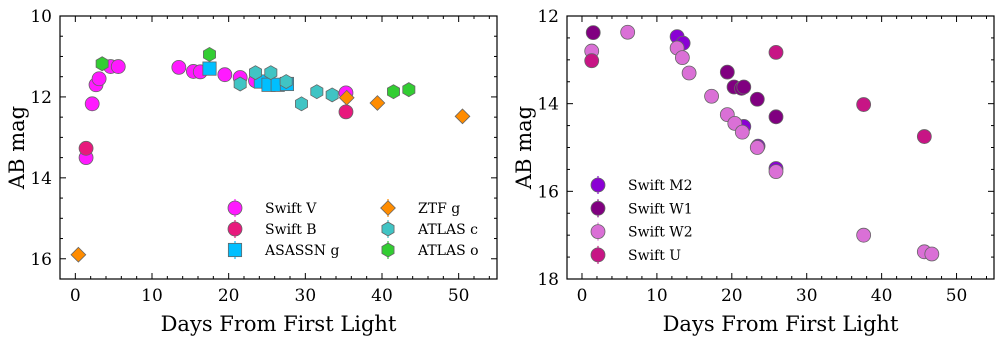 This screenshot has height=342, width=996. I want to click on legend-label: Swift W1, so click(660, 209).